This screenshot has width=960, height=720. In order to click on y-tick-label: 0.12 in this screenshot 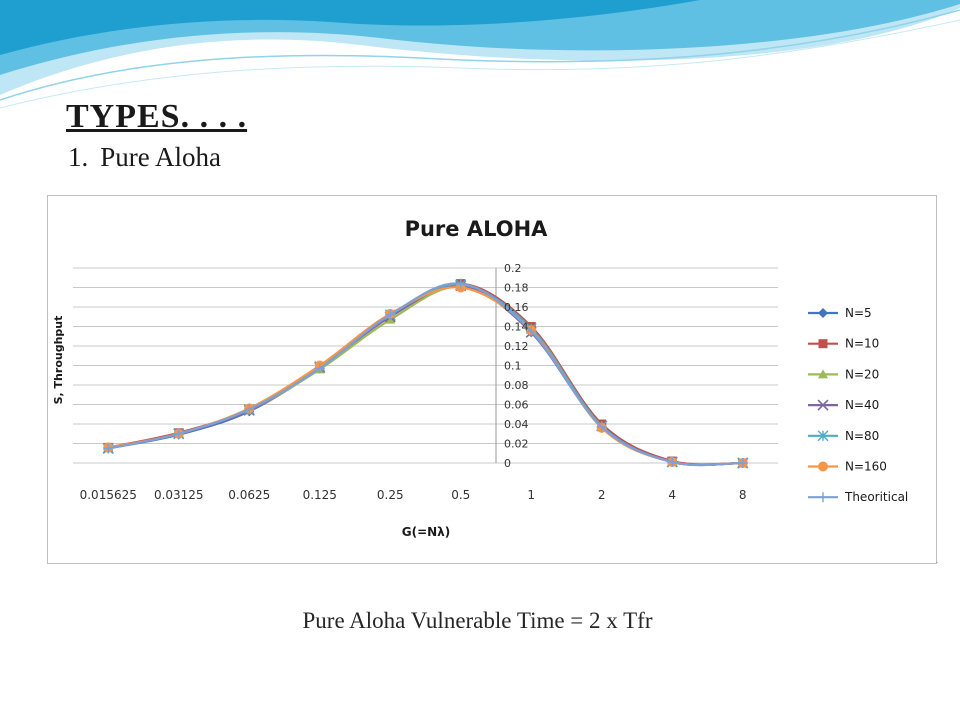, I will do `click(516, 346)`.